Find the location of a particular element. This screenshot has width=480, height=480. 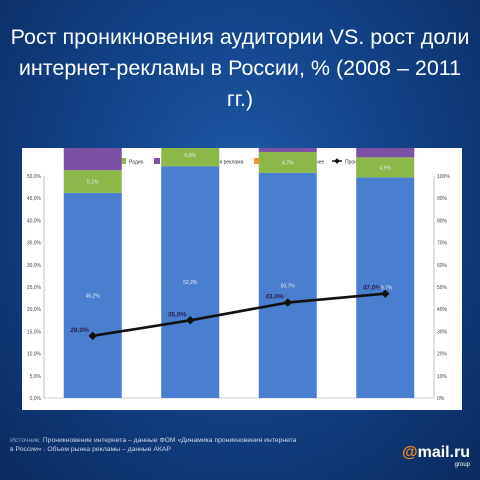

left-tick-label: 10,0% is located at coordinates (34, 355).